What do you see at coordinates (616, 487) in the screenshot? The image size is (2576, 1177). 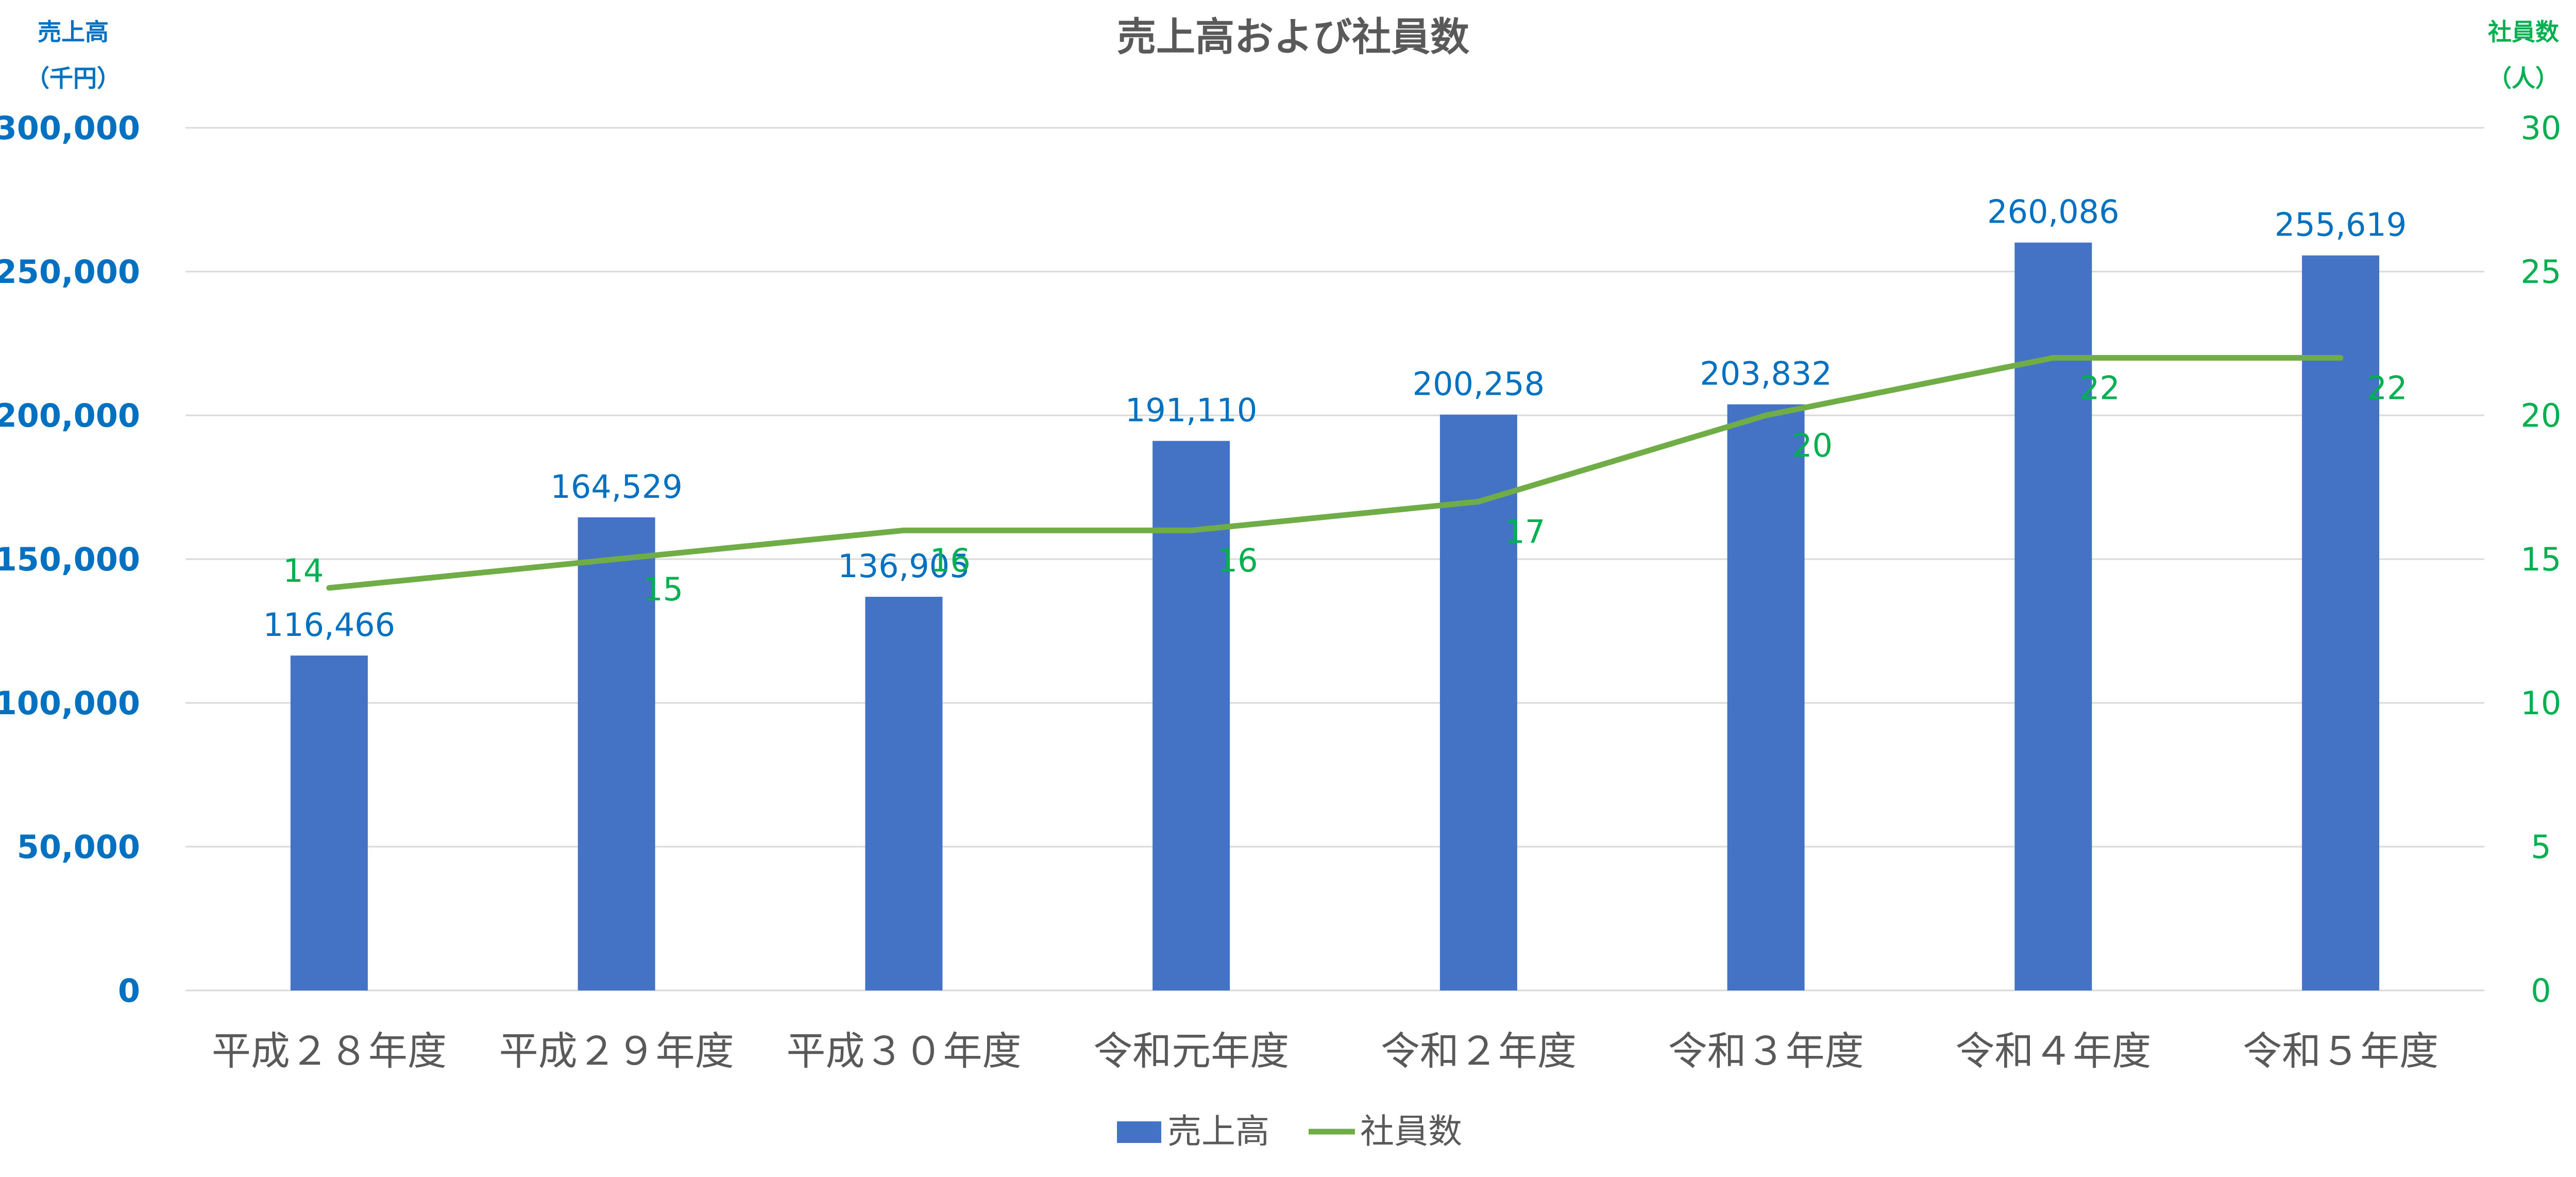 I see `bar-data-label: 164,529` at bounding box center [616, 487].